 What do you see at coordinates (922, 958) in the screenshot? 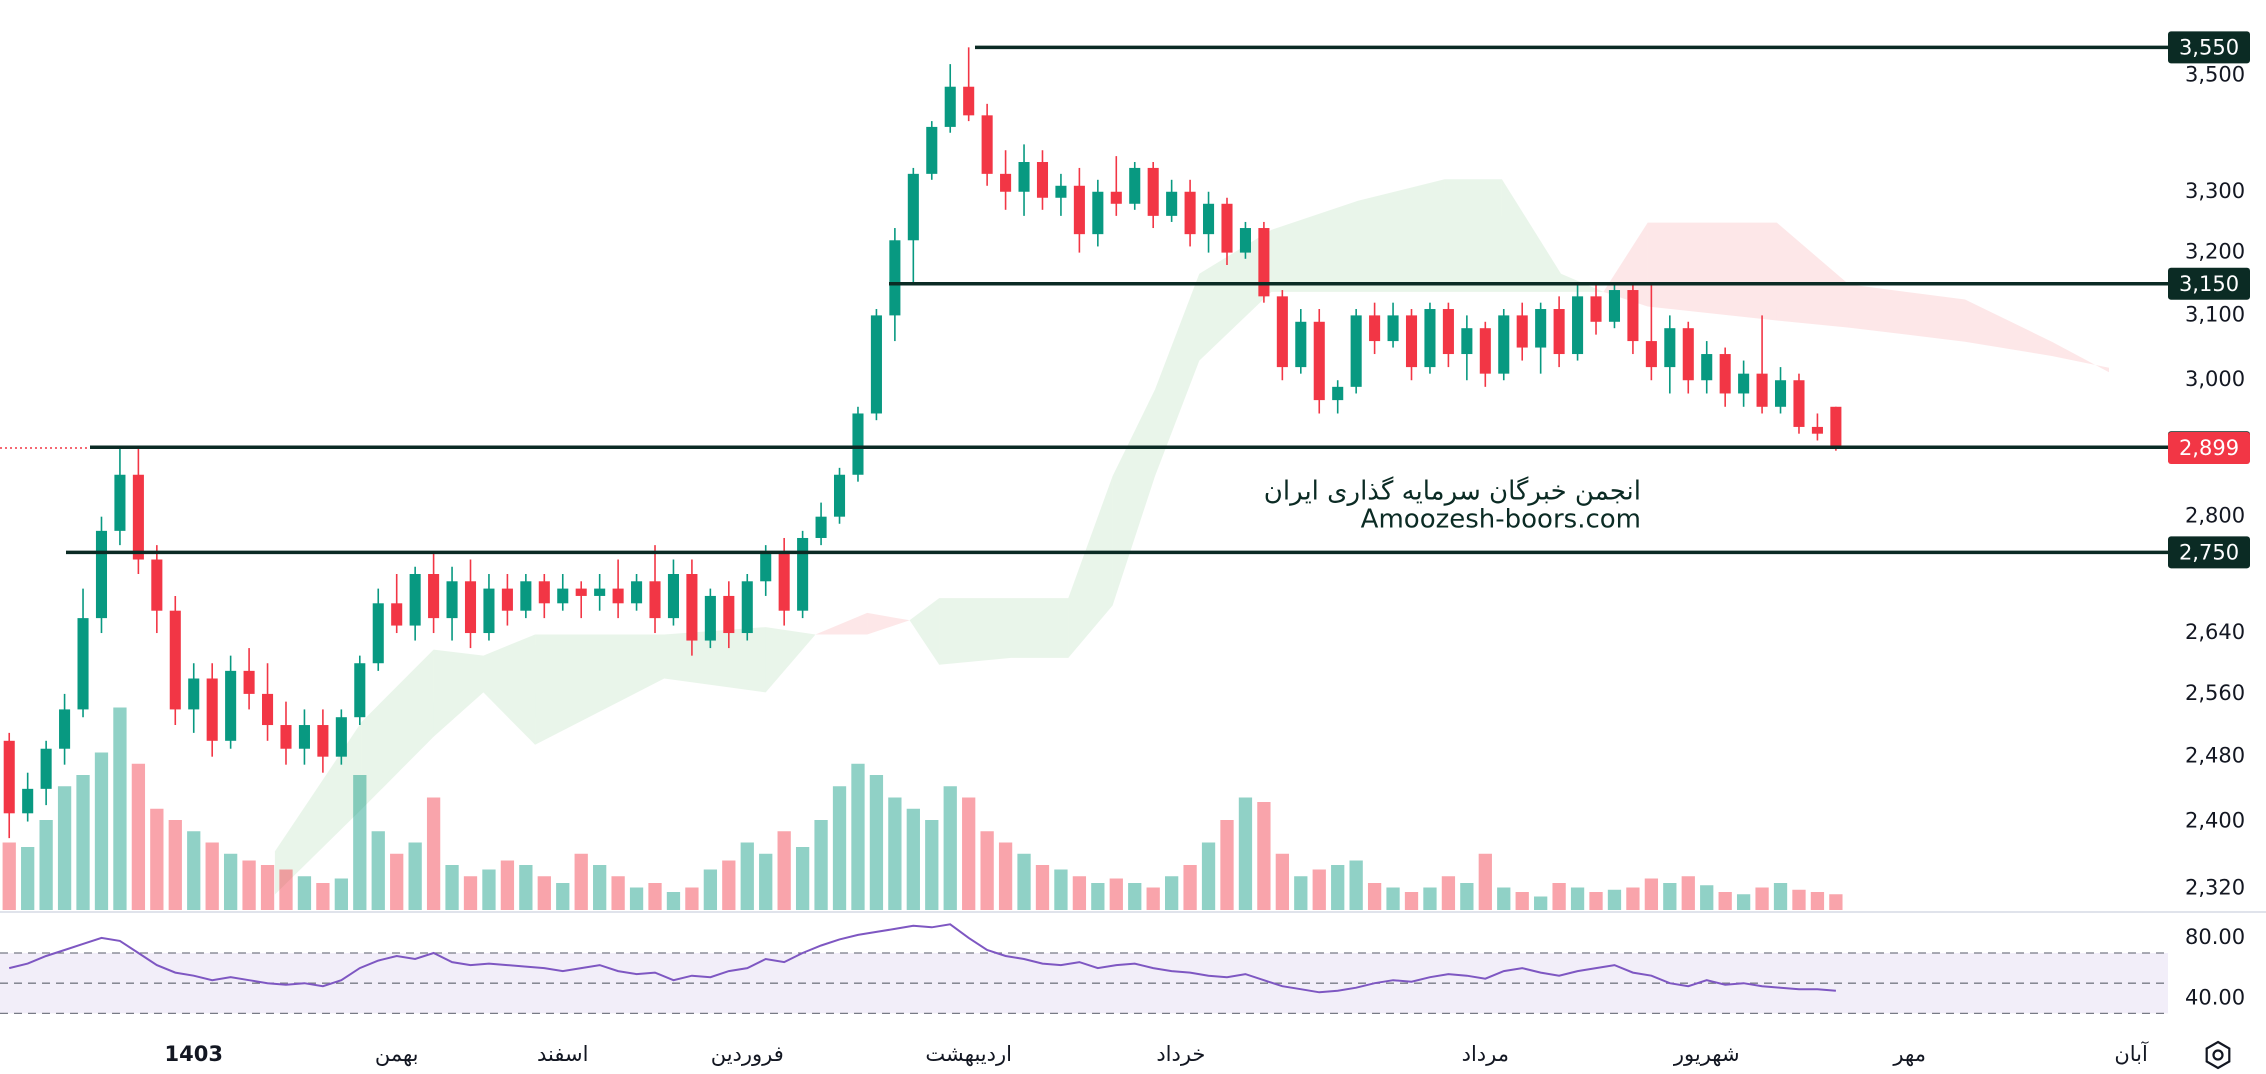
I see `rsi-line` at bounding box center [922, 958].